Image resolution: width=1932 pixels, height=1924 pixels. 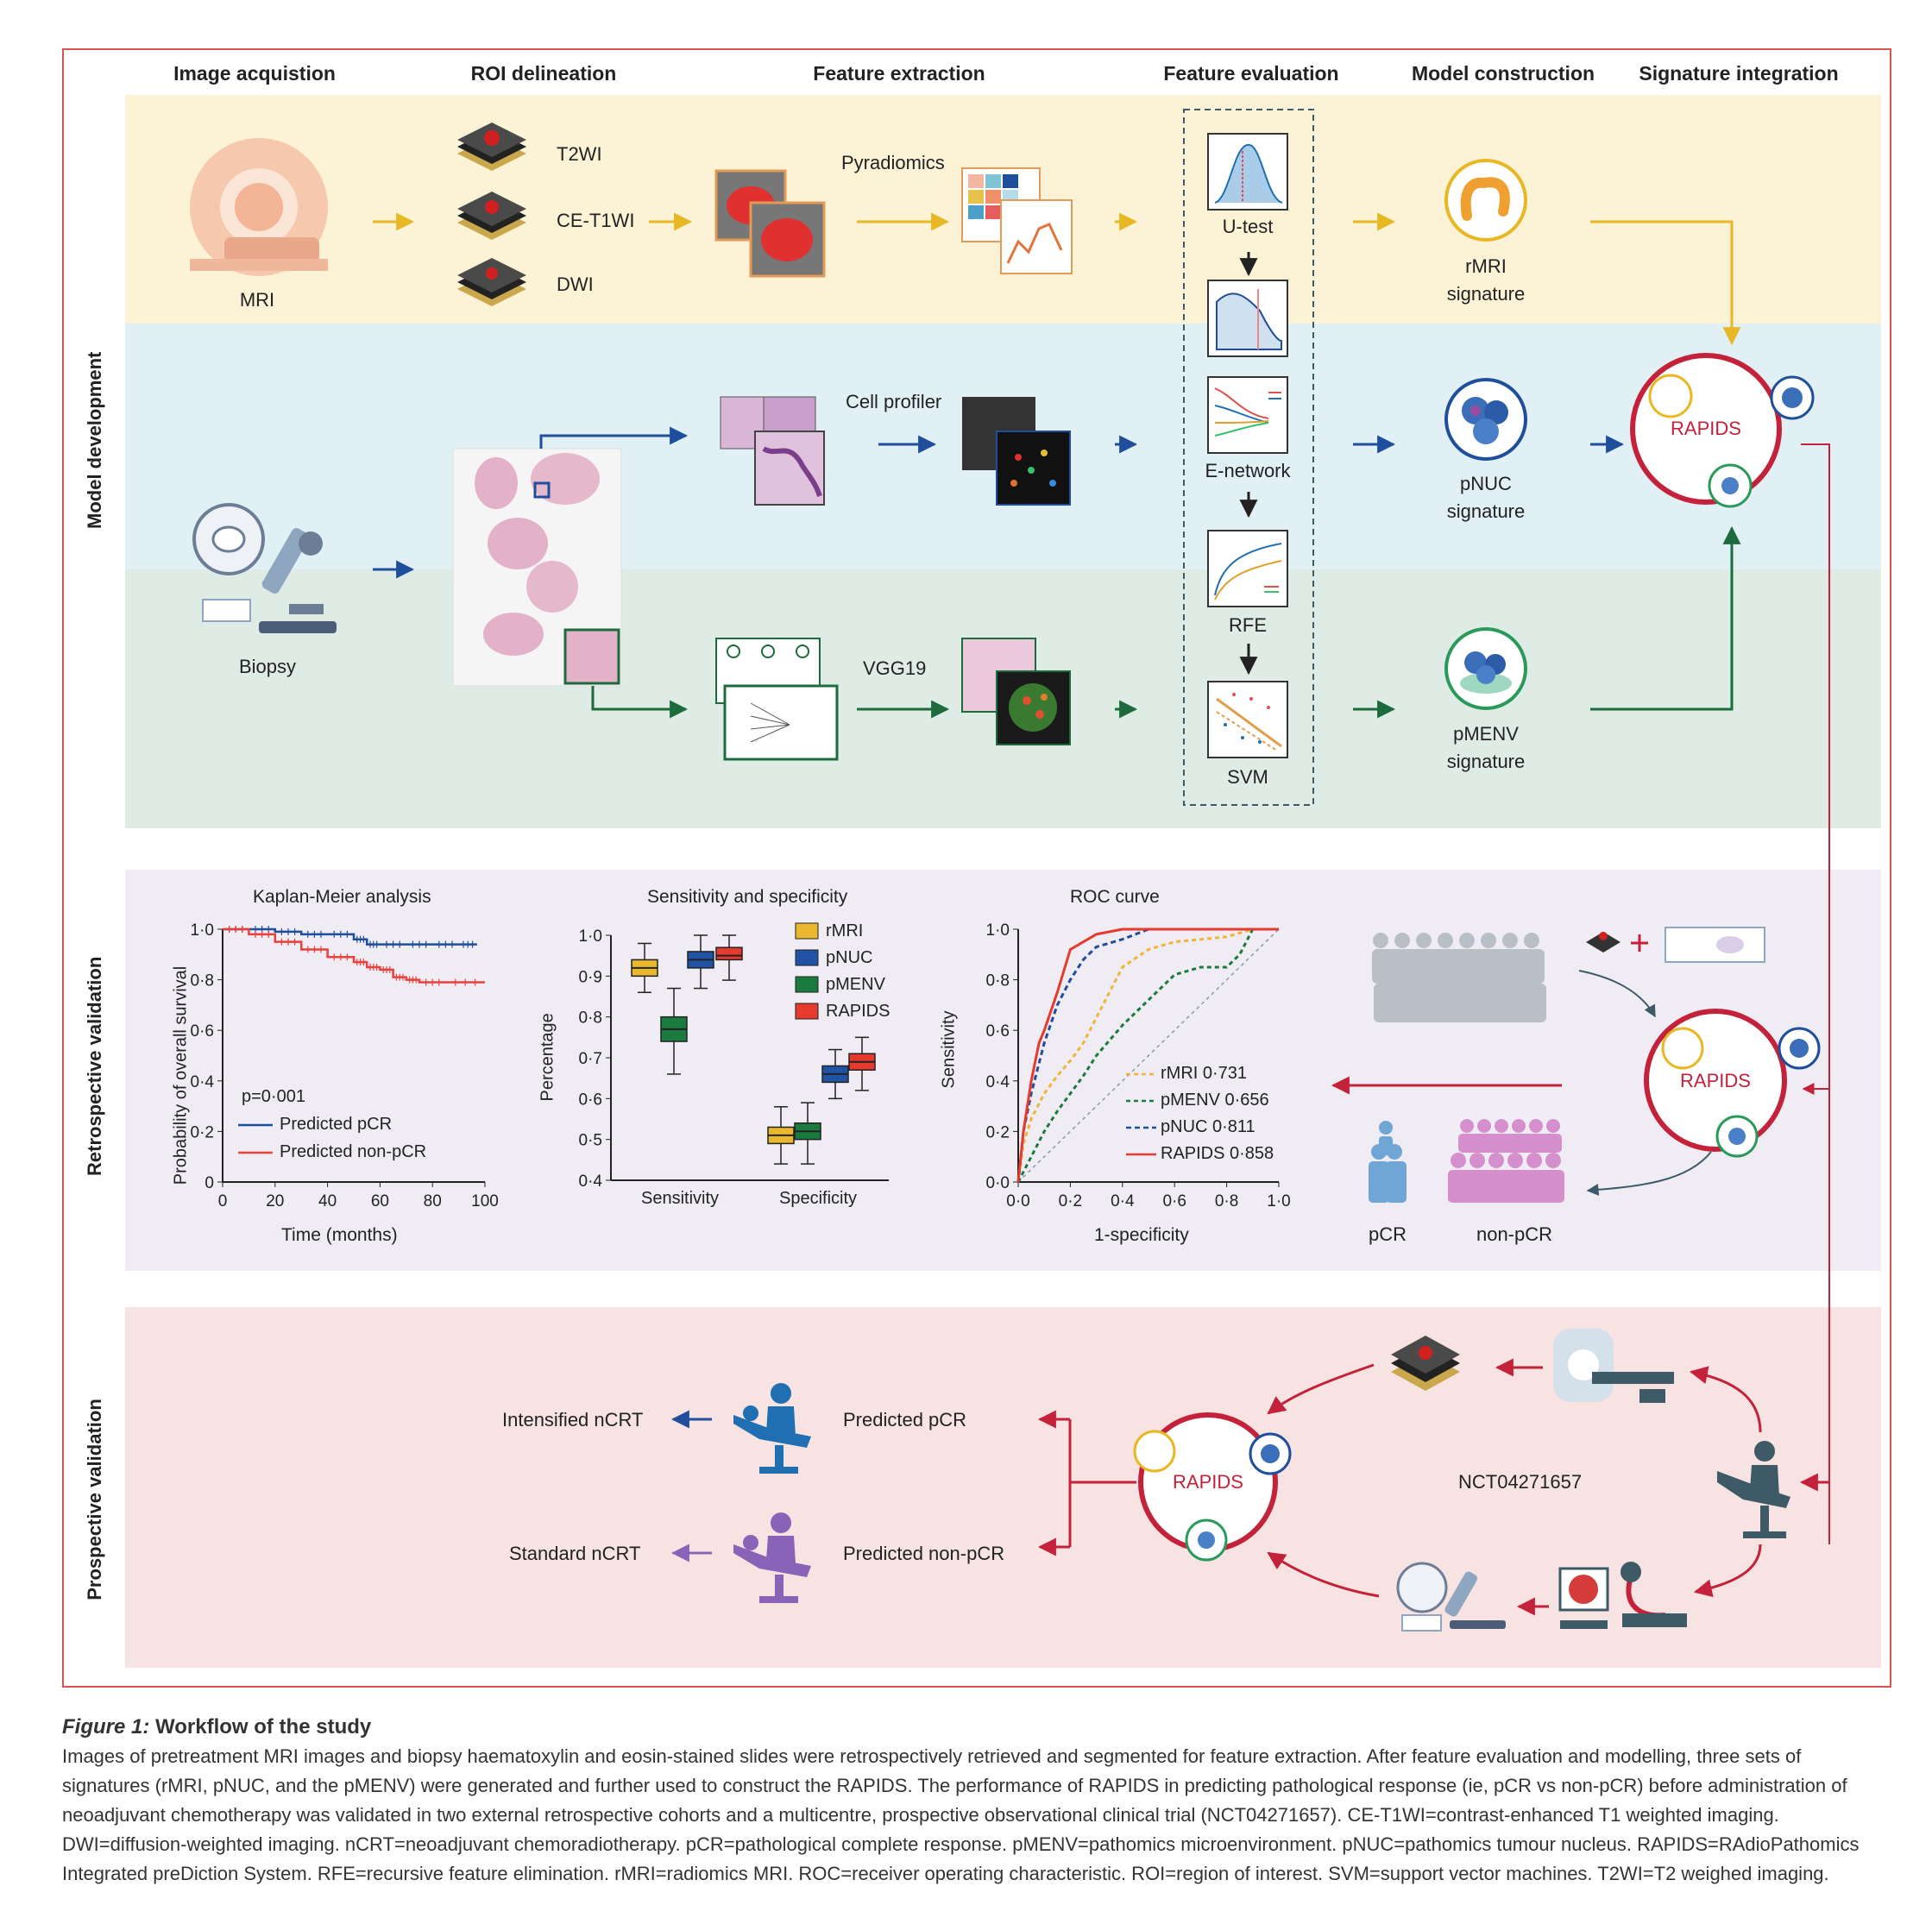 What do you see at coordinates (264, 568) in the screenshot?
I see `microscope-icon` at bounding box center [264, 568].